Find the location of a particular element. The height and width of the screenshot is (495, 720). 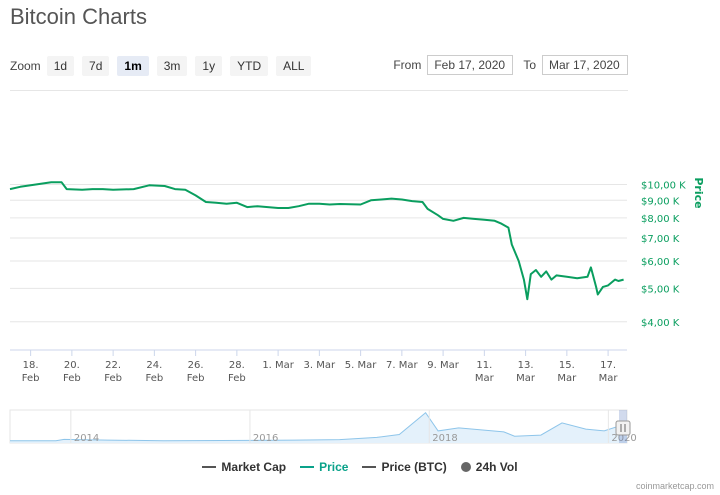

legend-item-market-cap: Market Cap is located at coordinates (244, 467).